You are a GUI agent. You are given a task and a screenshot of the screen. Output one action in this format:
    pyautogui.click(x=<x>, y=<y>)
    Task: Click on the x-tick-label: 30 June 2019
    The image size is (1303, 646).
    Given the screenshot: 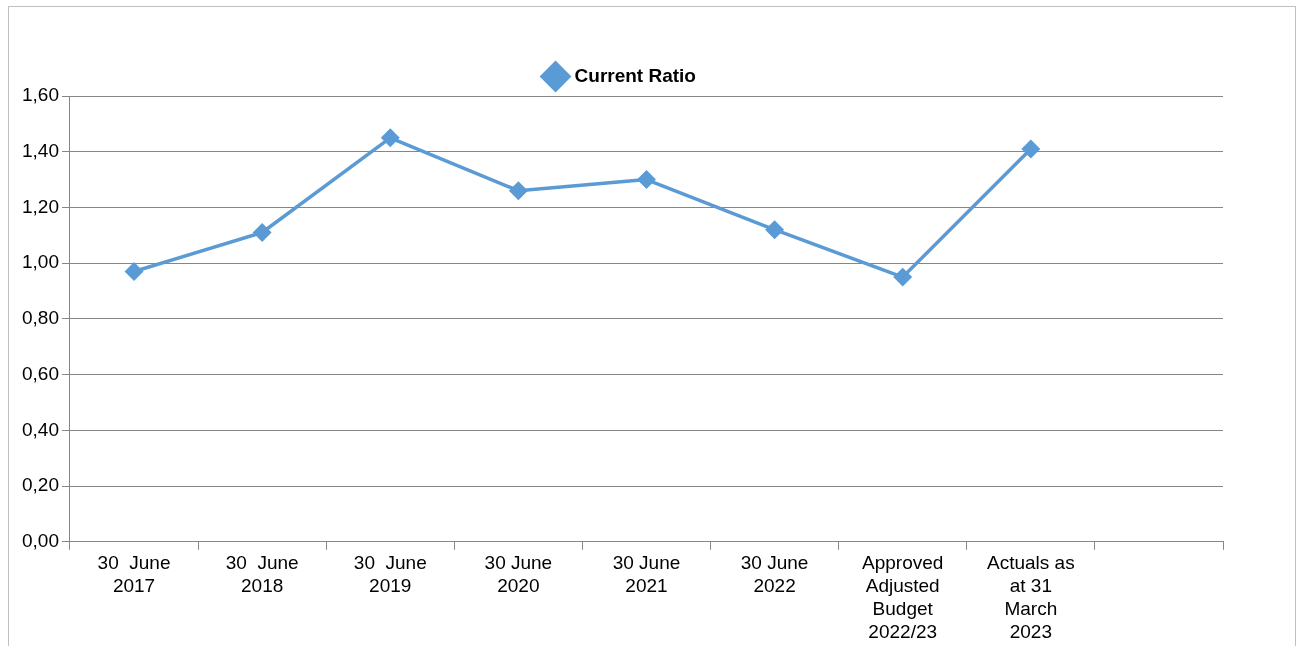 What is the action you would take?
    pyautogui.click(x=390, y=574)
    